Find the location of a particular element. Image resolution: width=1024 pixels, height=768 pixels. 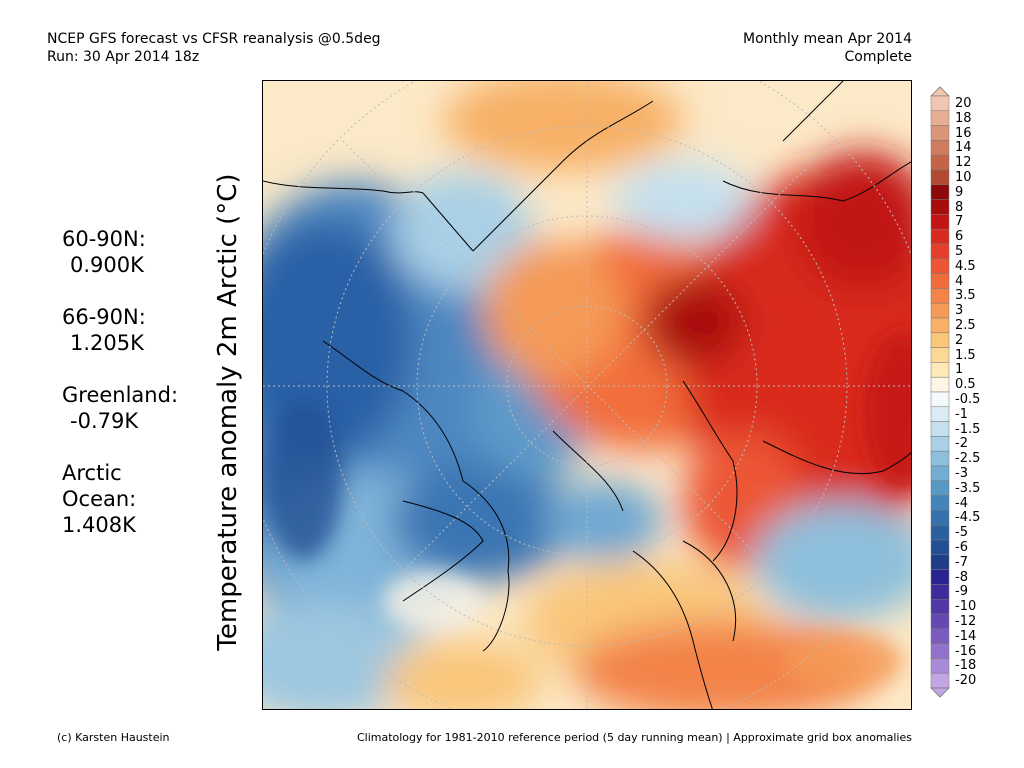

colorbar-label: -10 is located at coordinates (966, 607).